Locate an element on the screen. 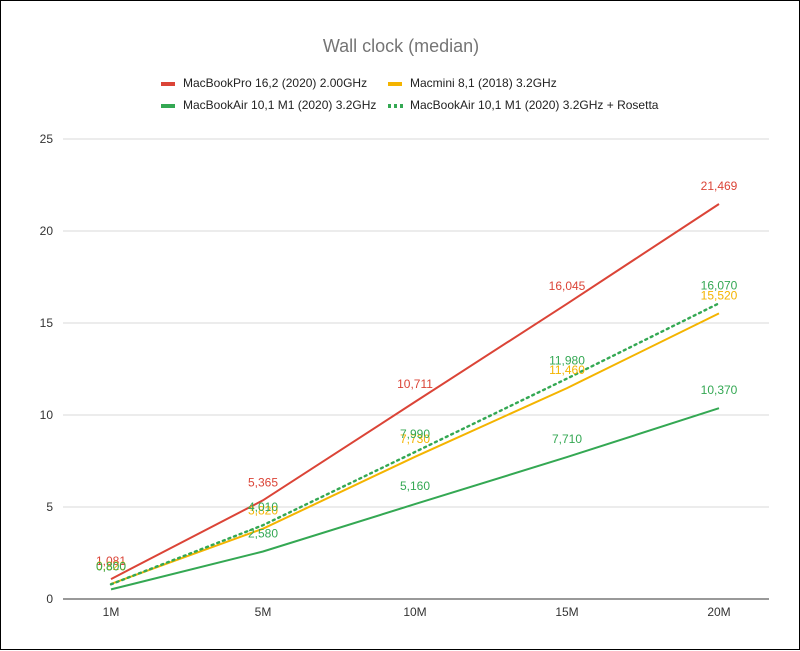 The height and width of the screenshot is (651, 800). x-tick-label: 5M is located at coordinates (263, 612).